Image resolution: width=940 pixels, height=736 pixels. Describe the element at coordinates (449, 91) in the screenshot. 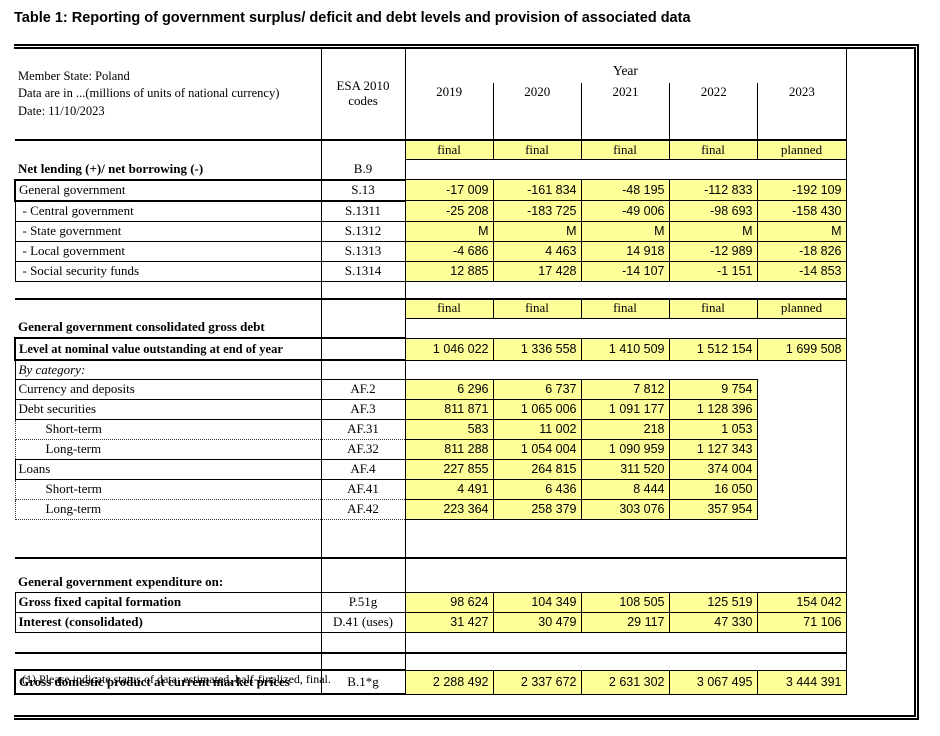

I see `year-2019: 2019` at that location.